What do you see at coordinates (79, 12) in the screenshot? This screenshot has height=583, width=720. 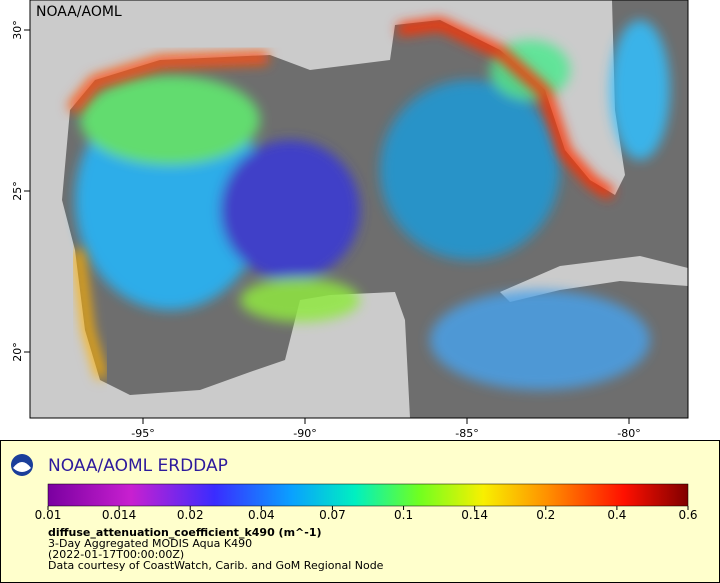 I see `watermark: NOAA/AOML` at bounding box center [79, 12].